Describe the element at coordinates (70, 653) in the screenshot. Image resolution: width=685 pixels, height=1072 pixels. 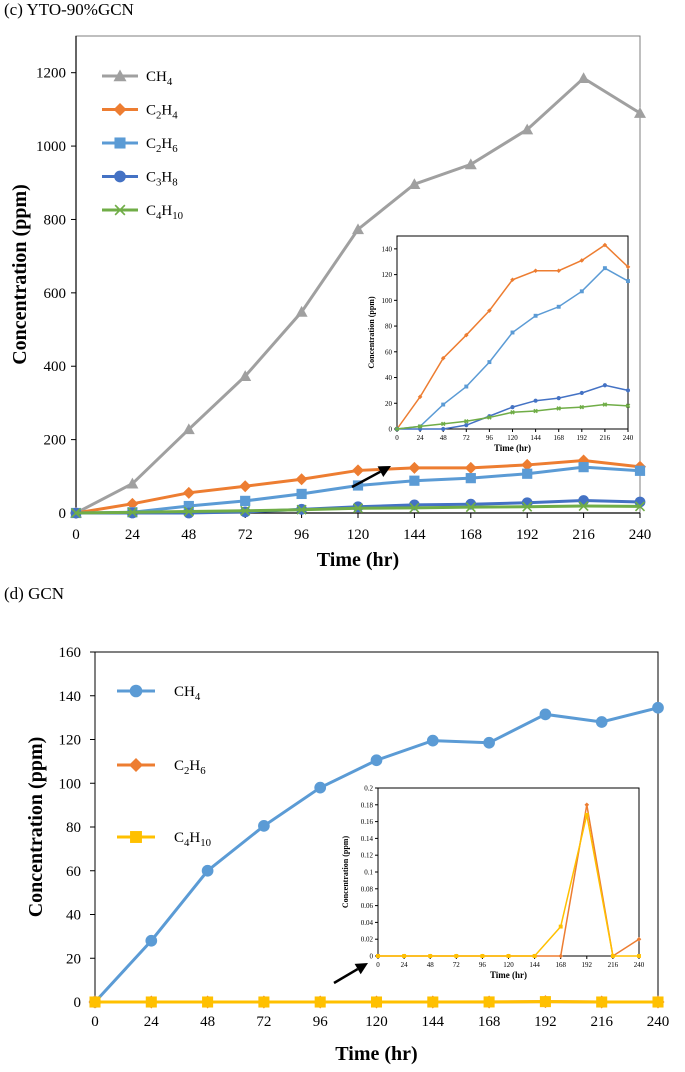
I see `y-tick-label: 160` at that location.